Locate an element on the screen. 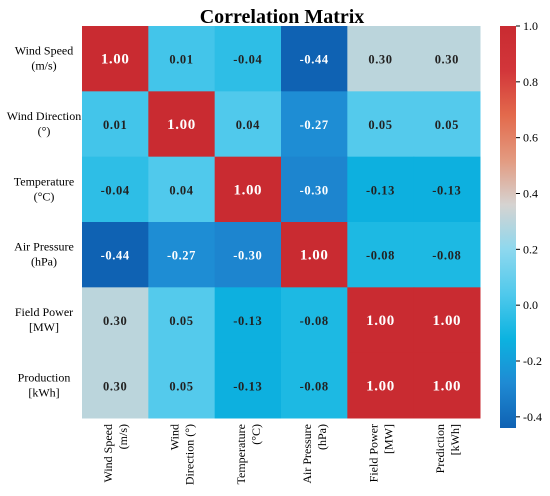 The width and height of the screenshot is (550, 496). column-label: Prediction[kWh] is located at coordinates (447, 448).